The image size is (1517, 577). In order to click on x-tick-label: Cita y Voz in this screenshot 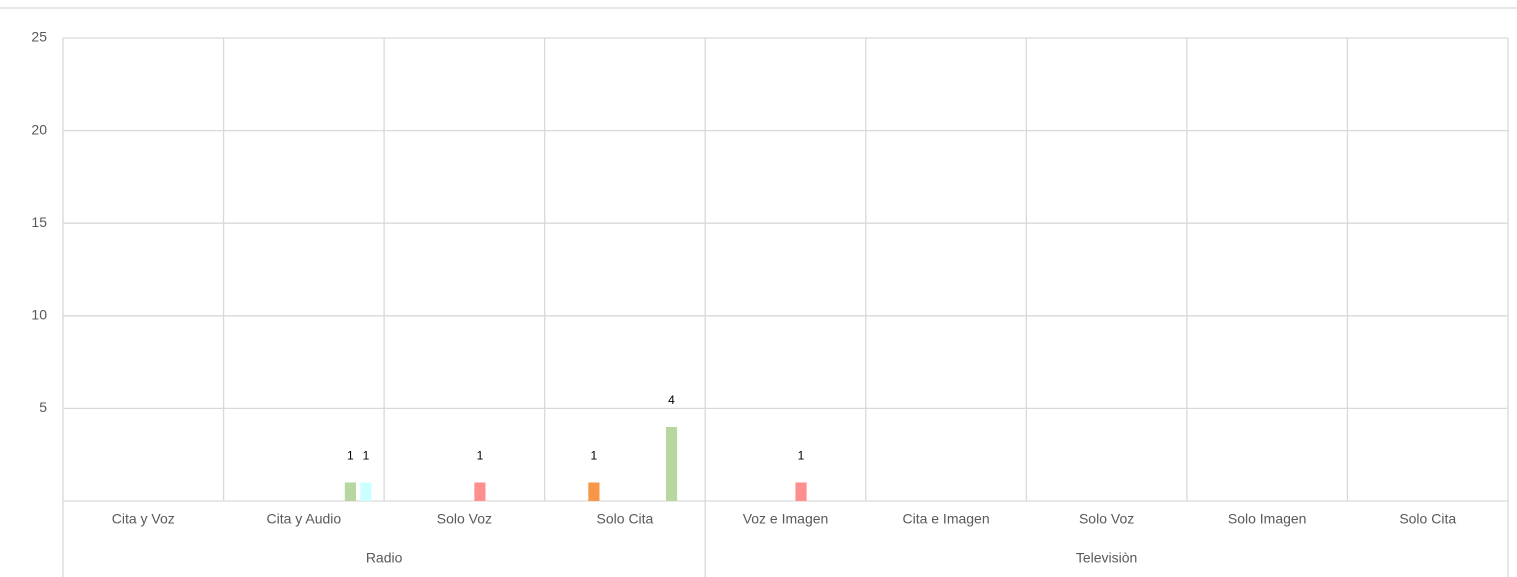, I will do `click(143, 519)`.